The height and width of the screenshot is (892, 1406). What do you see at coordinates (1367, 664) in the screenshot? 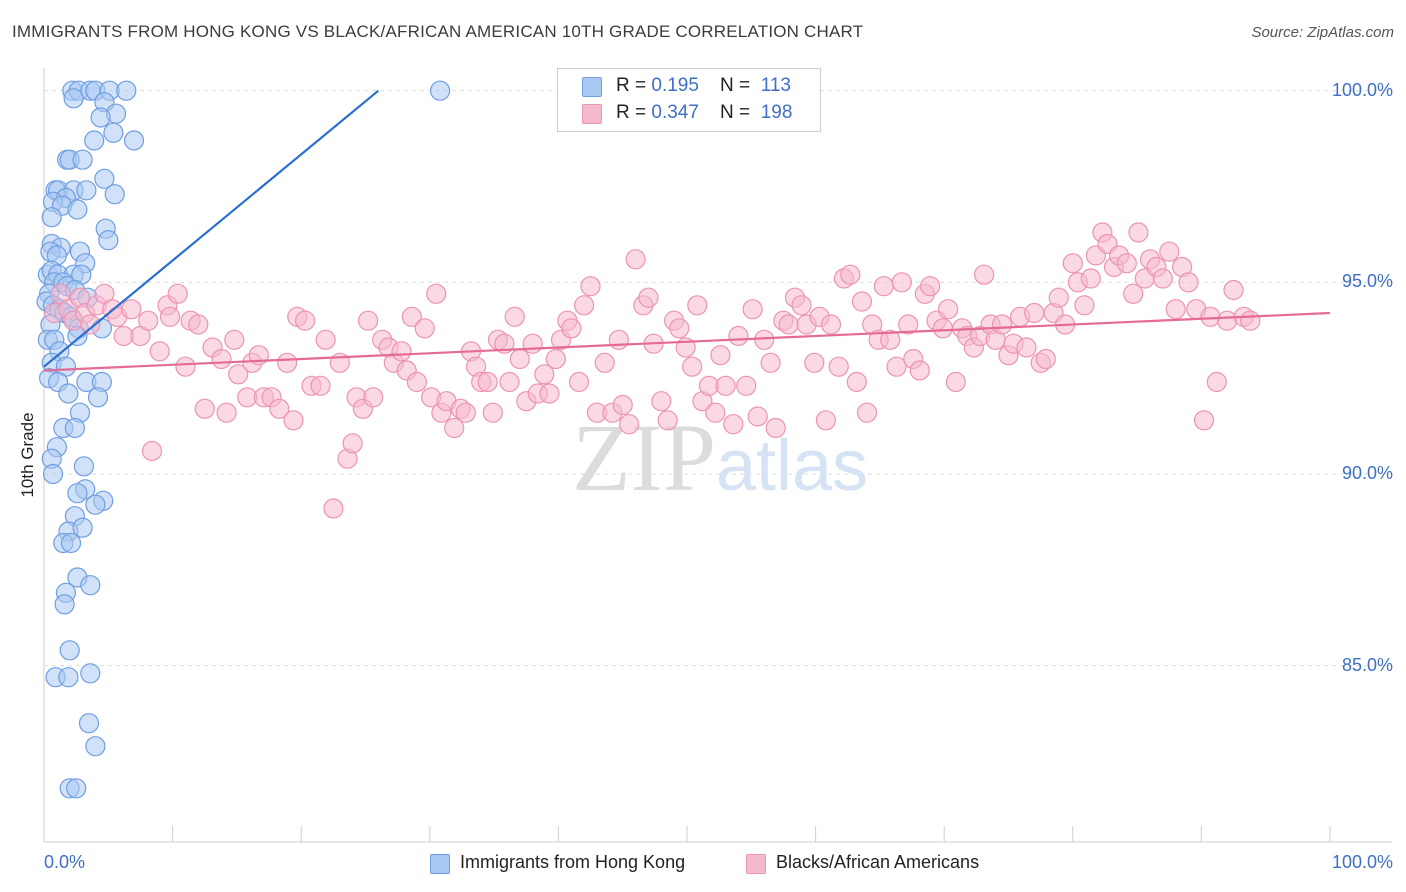
I see `y-tick-label: 85.0%` at bounding box center [1367, 664].